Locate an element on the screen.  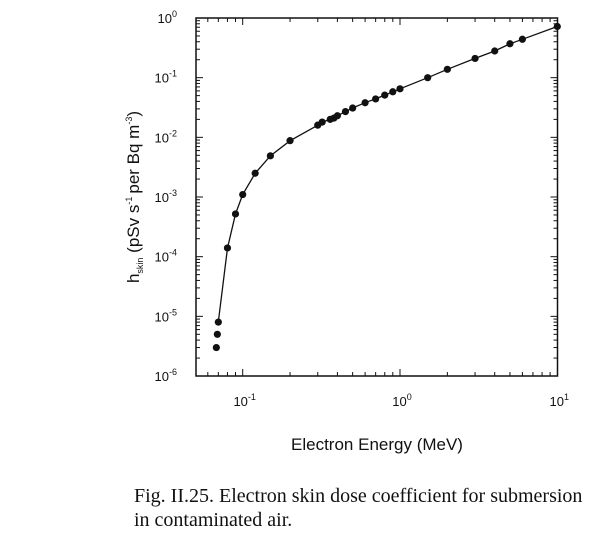
y-tick-label: 10⁻² is located at coordinates (166, 136).